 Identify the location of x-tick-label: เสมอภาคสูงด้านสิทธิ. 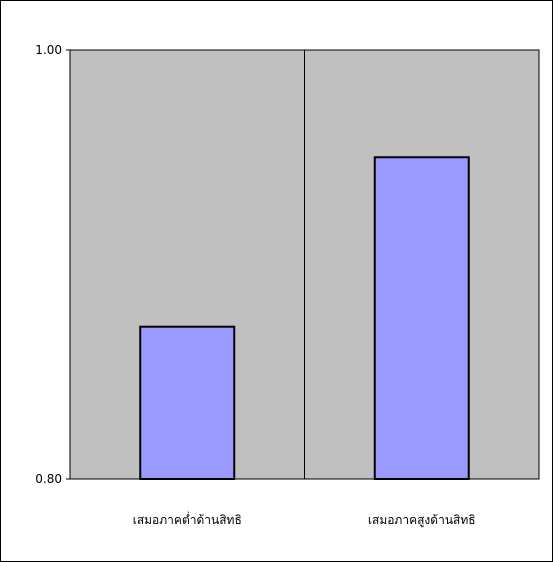
(422, 520).